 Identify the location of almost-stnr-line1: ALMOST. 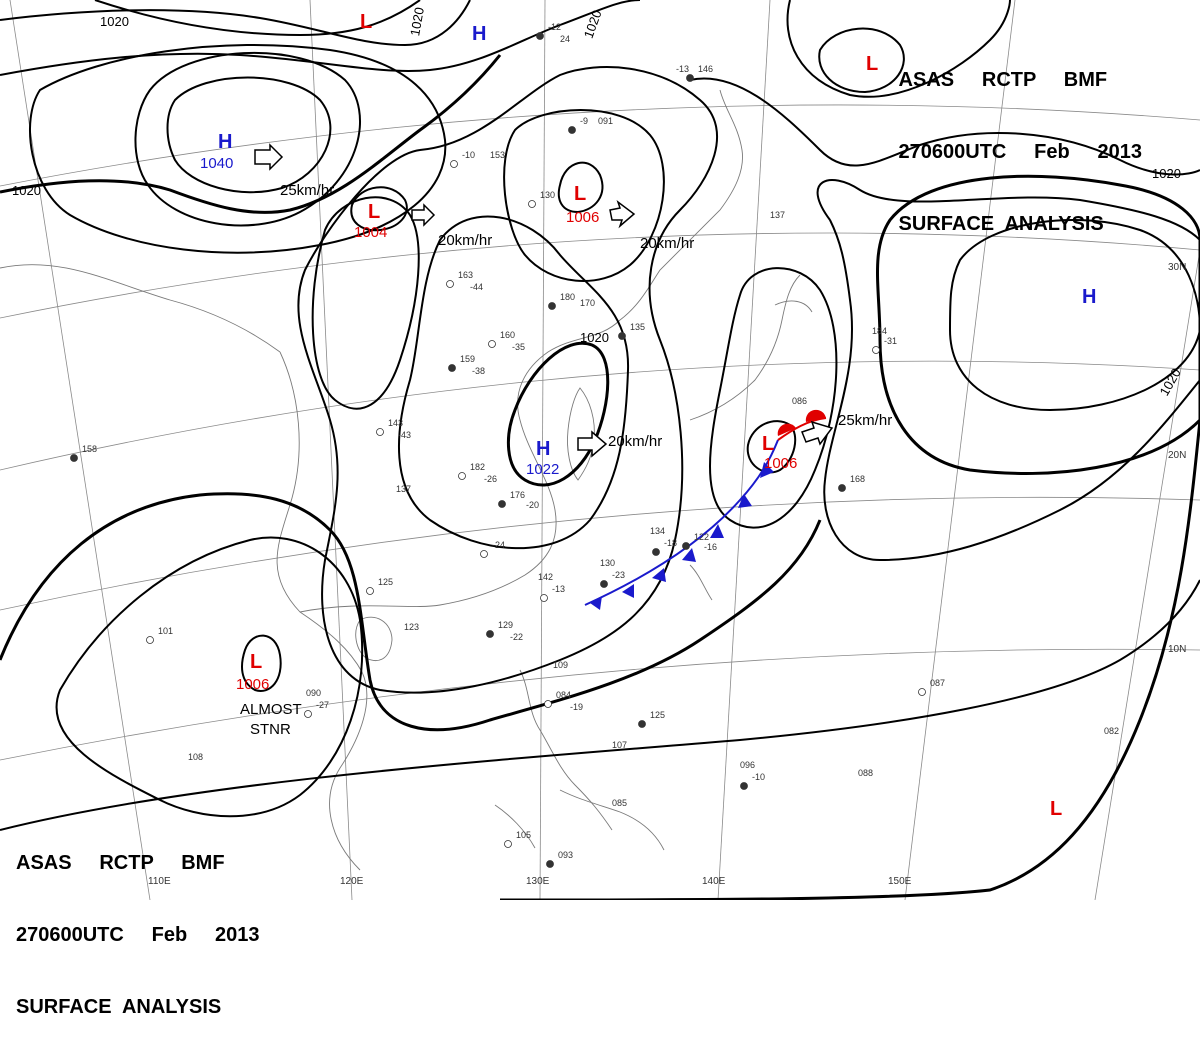
(271, 709).